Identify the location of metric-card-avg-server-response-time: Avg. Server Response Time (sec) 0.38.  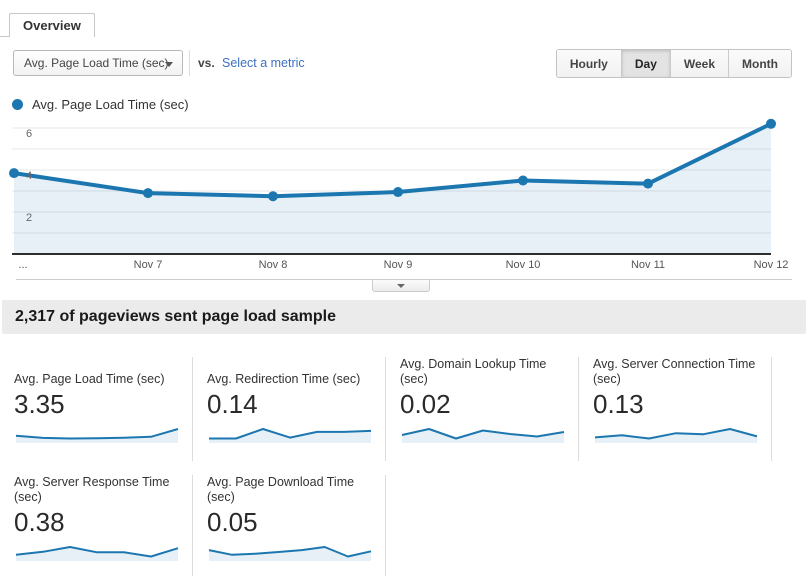
(96, 525).